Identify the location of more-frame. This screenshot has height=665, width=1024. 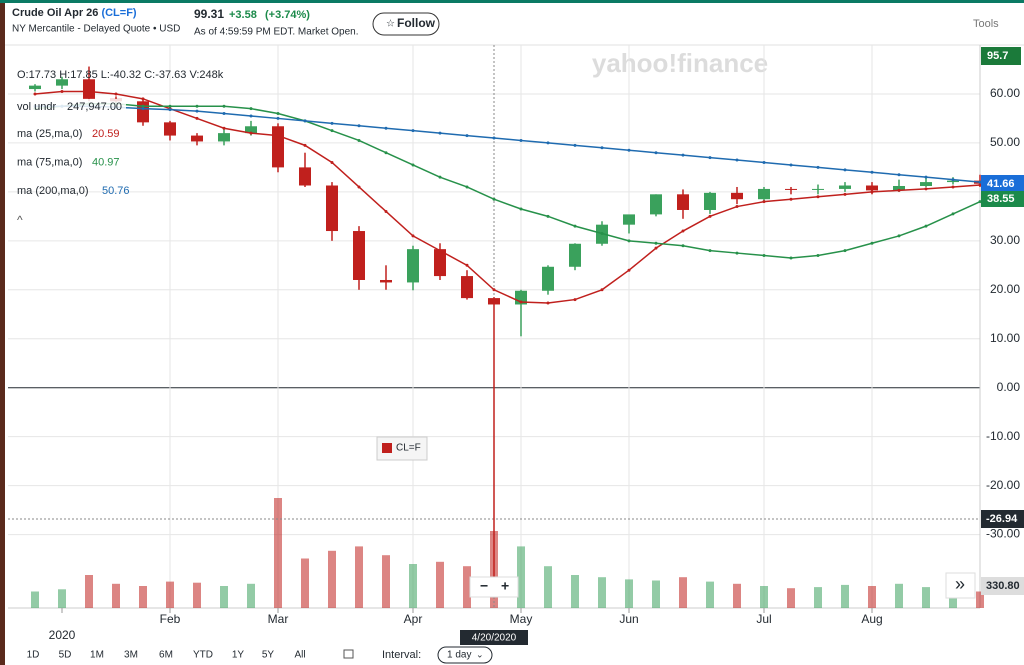
(960, 585).